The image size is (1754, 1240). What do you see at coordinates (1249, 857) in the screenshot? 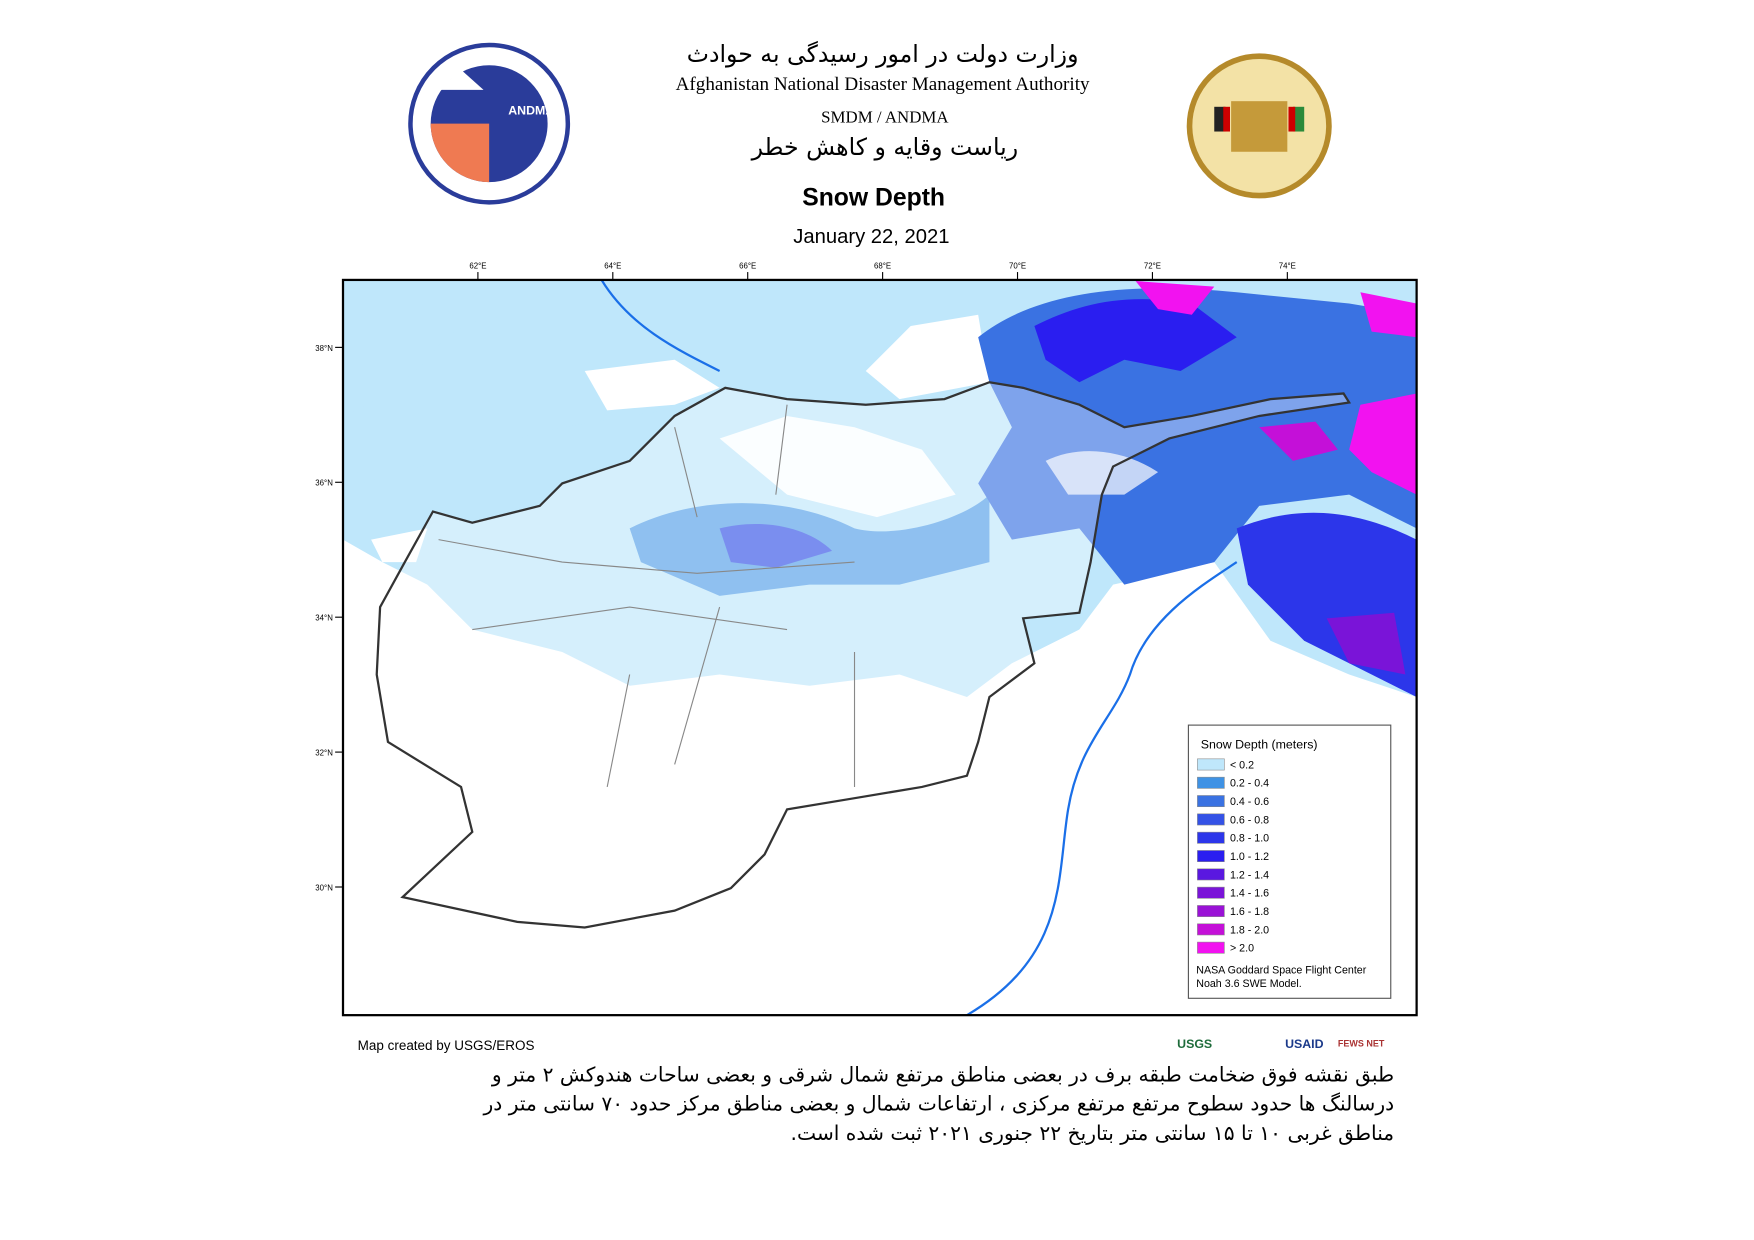
I see `legend-label: 1.0 - 1.2` at bounding box center [1249, 857].